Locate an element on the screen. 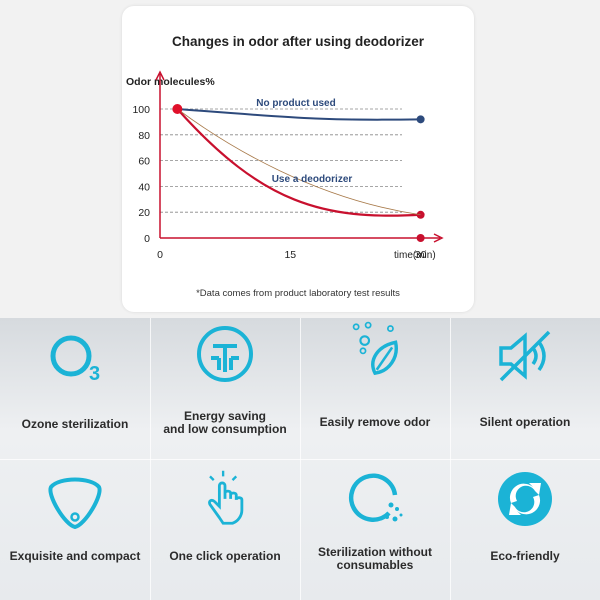 The width and height of the screenshot is (600, 600). svg-text: 3 is located at coordinates (94, 374).